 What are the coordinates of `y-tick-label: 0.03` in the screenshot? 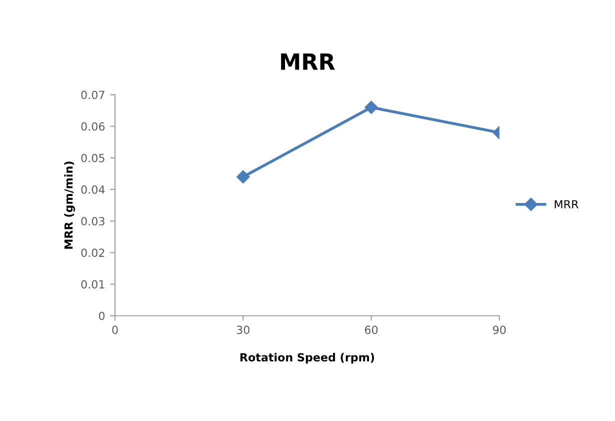 It's located at (92, 221).